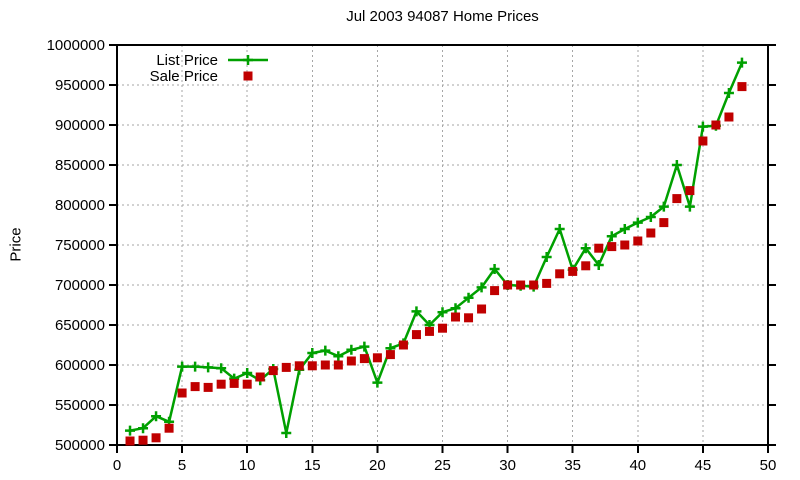 This screenshot has width=800, height=480. Describe the element at coordinates (80, 405) in the screenshot. I see `y-tick-label: 550000` at that location.